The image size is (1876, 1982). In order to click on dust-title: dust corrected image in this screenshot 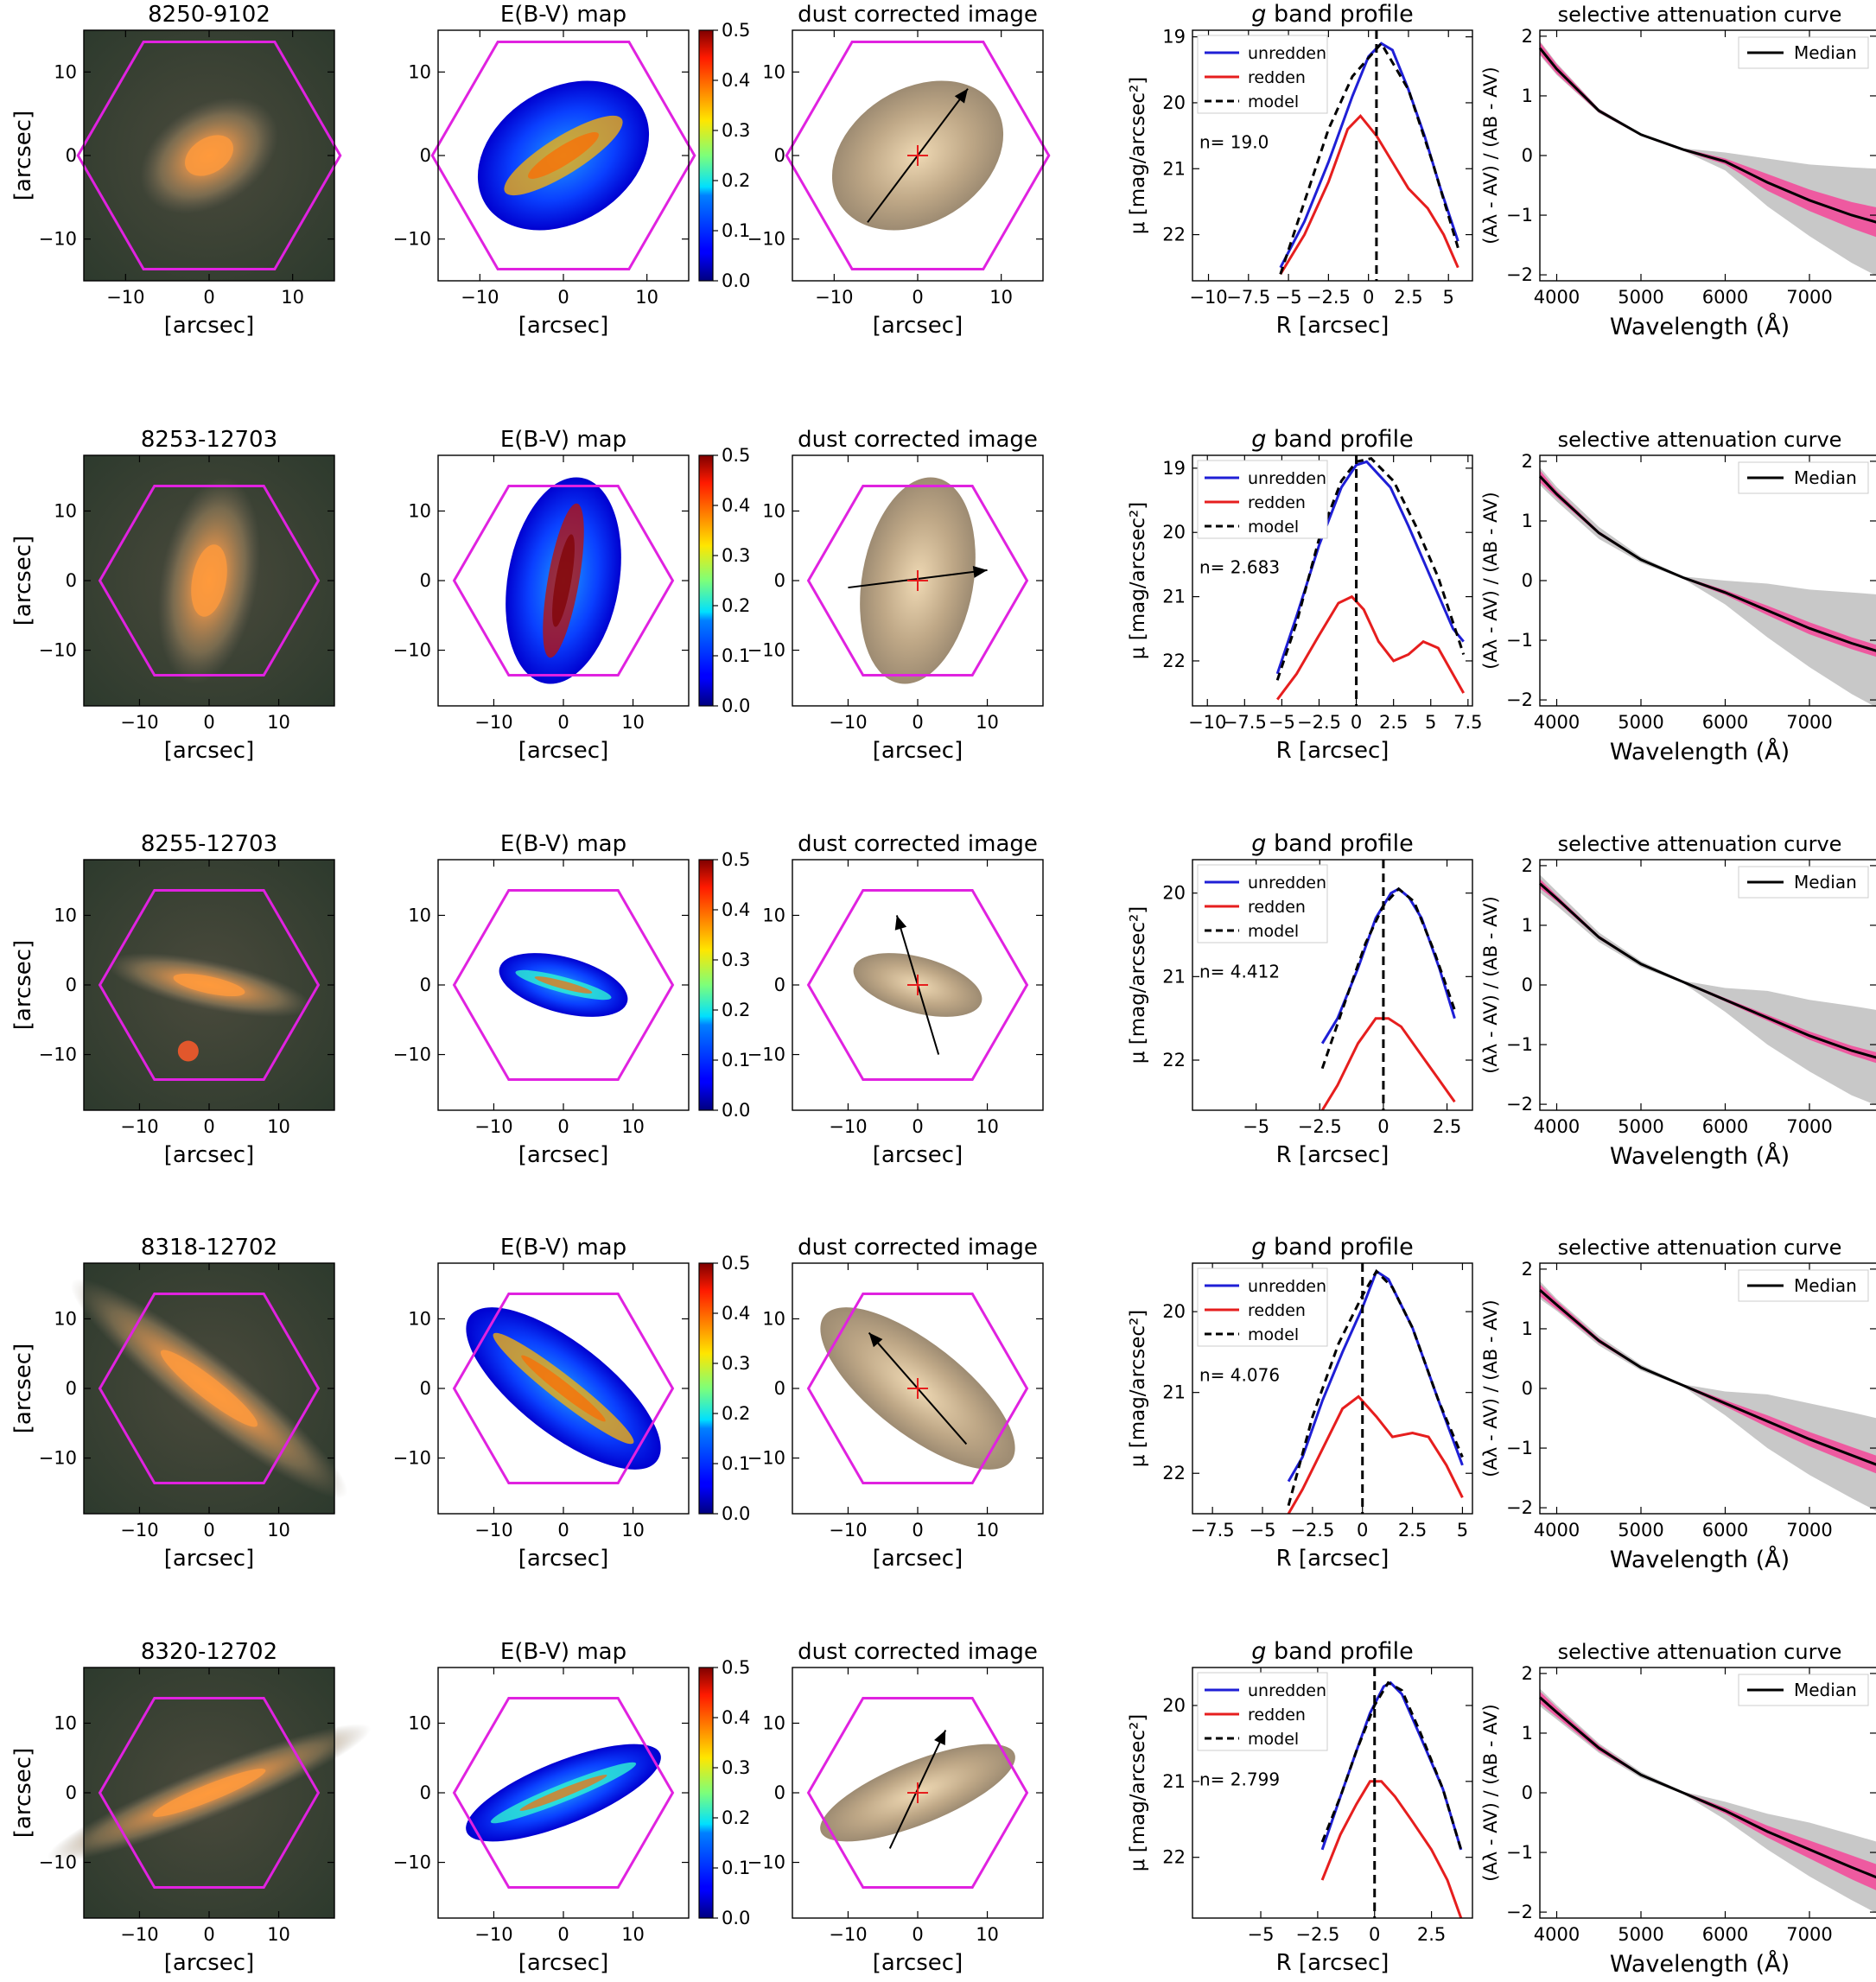, I will do `click(918, 1652)`.